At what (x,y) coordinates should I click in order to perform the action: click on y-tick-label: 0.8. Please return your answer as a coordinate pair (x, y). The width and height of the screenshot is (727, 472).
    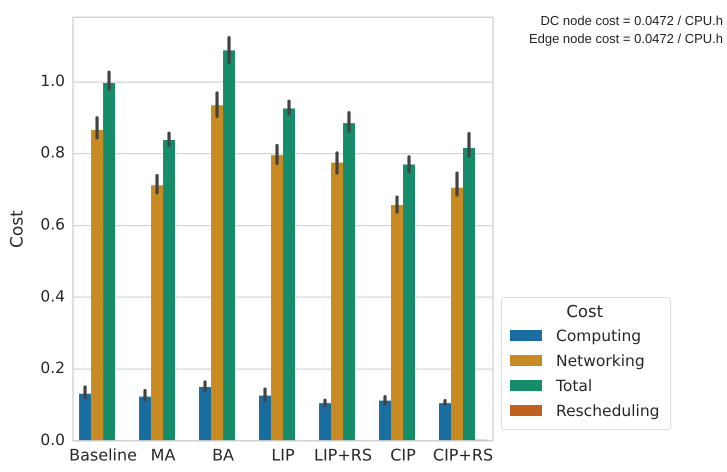
    Looking at the image, I should click on (53, 153).